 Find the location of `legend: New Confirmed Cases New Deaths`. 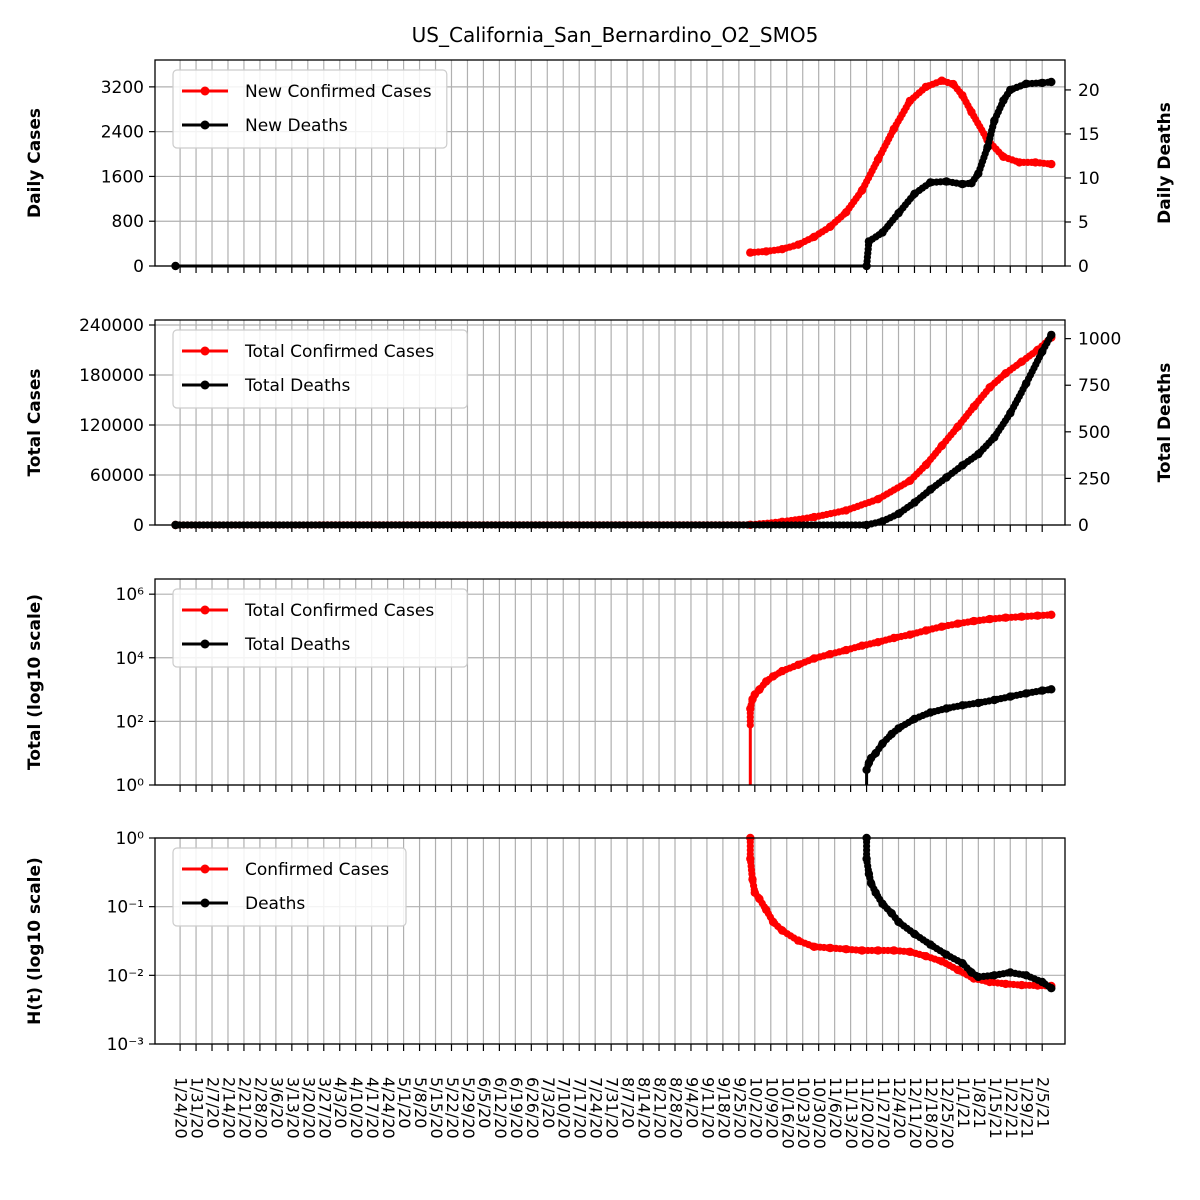

legend: New Confirmed Cases New Deaths is located at coordinates (310, 109).